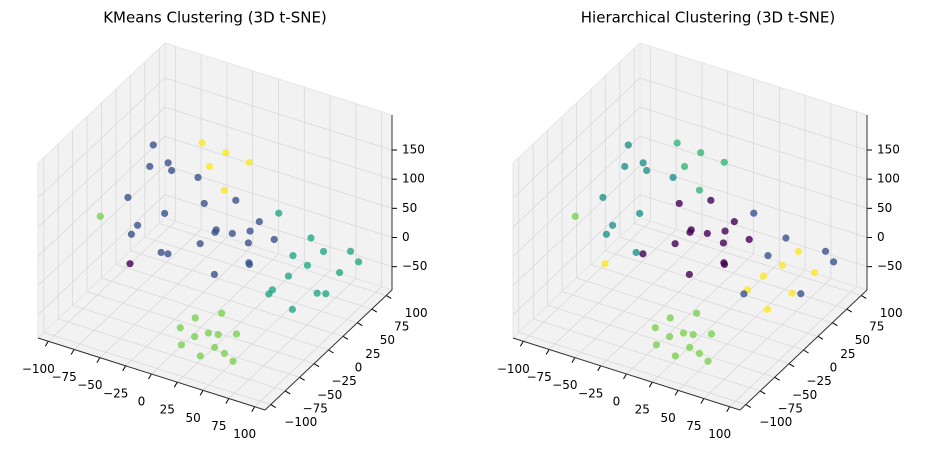 This screenshot has height=461, width=942. Describe the element at coordinates (192, 418) in the screenshot. I see `x-tick-label: 50` at that location.